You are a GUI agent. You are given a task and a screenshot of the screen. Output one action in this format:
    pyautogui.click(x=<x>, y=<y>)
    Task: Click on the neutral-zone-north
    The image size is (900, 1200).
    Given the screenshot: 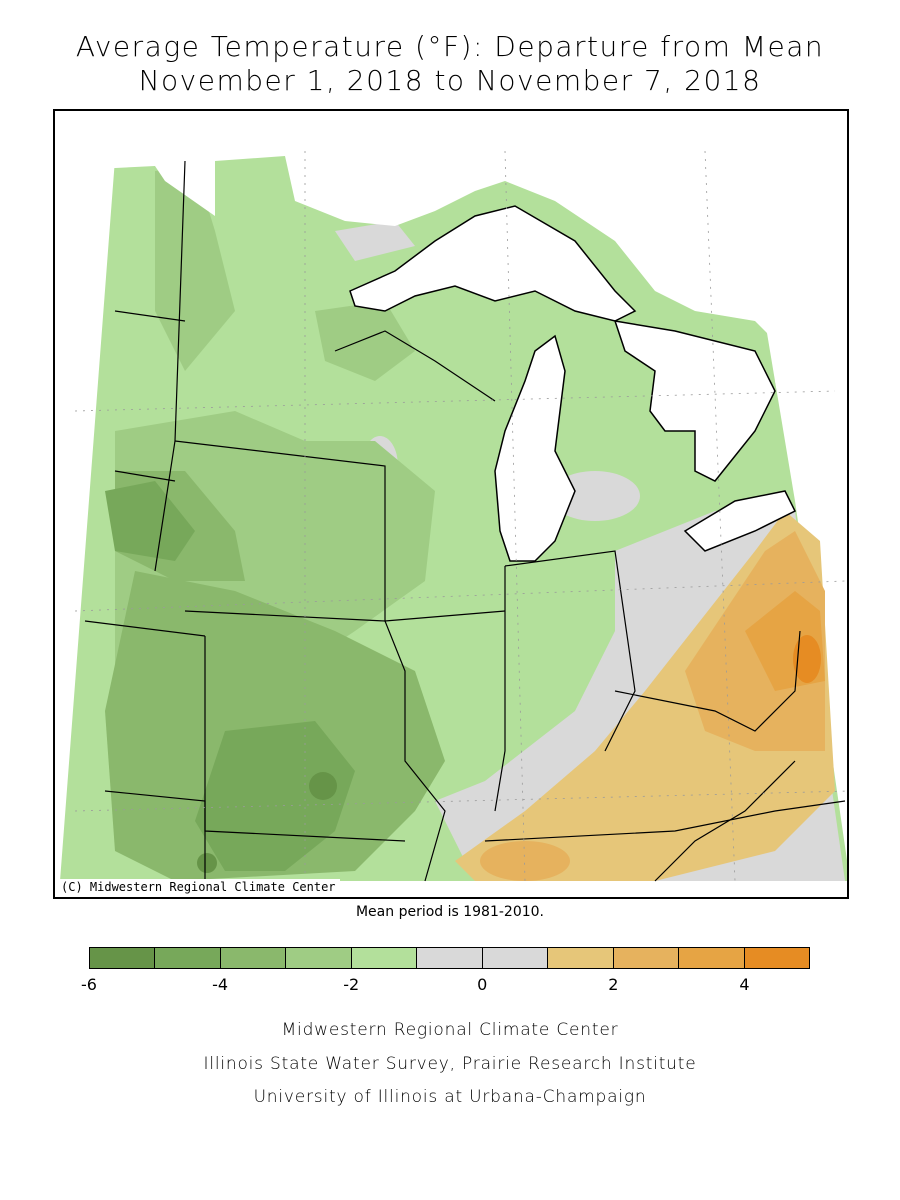 What is the action you would take?
    pyautogui.click(x=375, y=241)
    